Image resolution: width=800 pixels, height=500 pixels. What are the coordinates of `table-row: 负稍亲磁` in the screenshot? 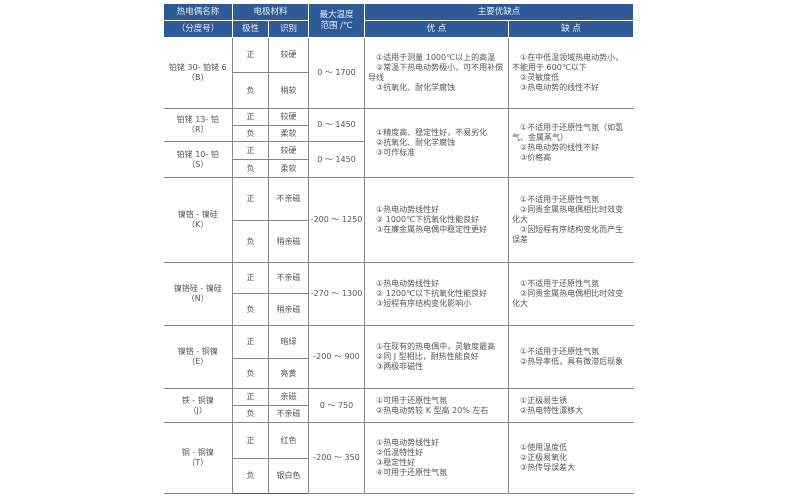 It's located at (399, 241).